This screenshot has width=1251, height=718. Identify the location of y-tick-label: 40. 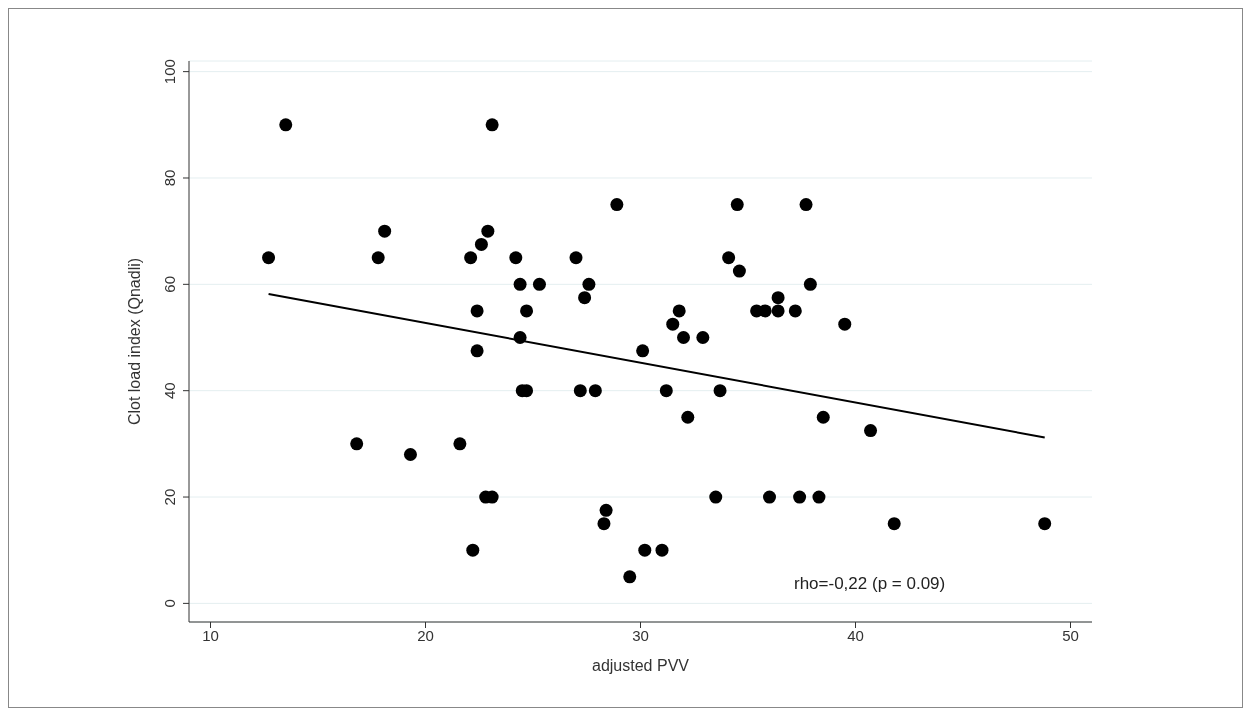
(169, 391).